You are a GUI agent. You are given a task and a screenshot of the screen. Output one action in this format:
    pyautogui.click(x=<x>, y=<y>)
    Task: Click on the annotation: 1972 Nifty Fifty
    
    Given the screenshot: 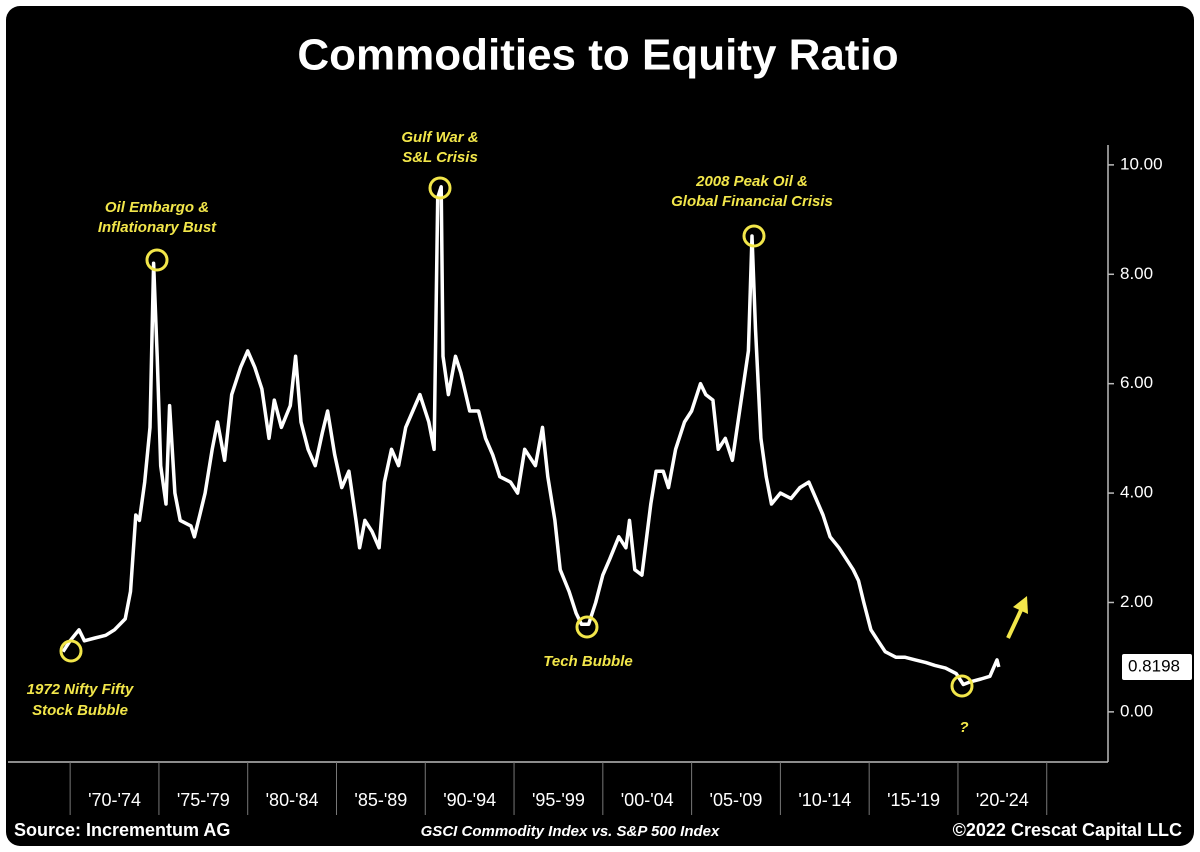 What is the action you would take?
    pyautogui.click(x=80, y=689)
    